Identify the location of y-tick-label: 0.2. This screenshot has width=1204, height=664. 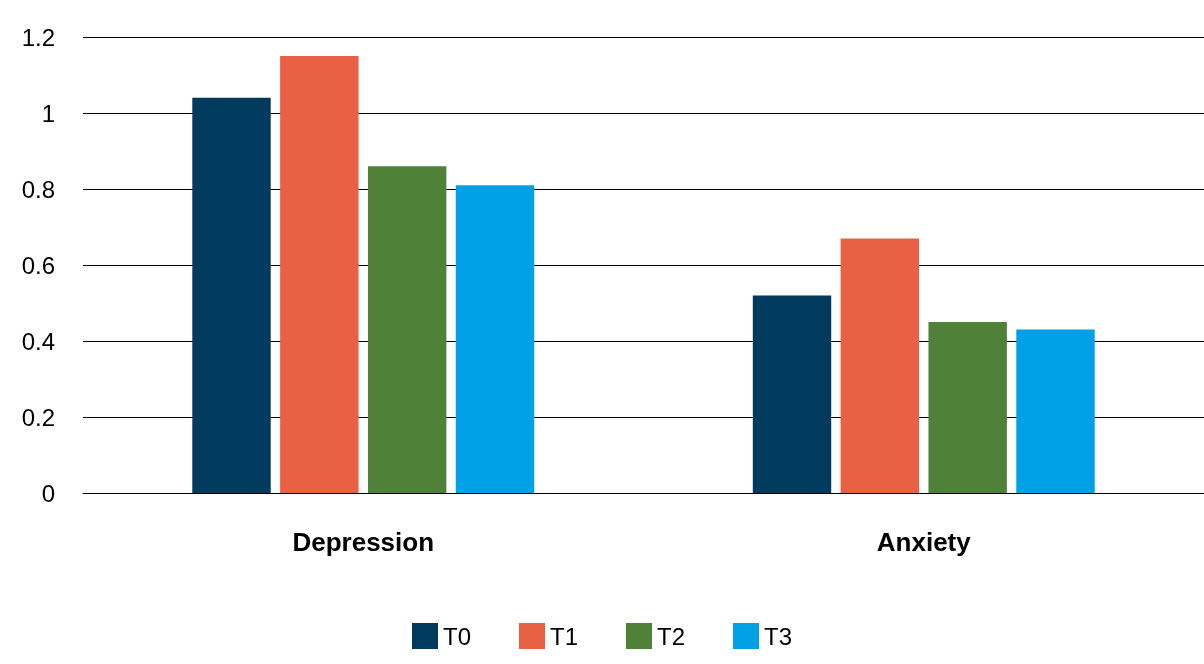
(38, 417).